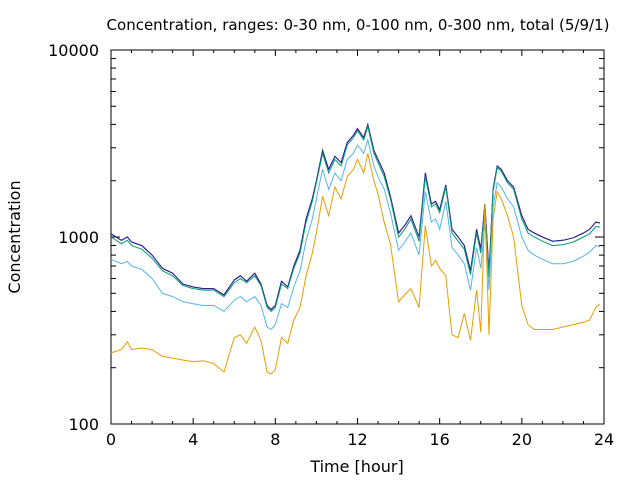 Image resolution: width=640 pixels, height=480 pixels. I want to click on x-tick-label: 20, so click(522, 439).